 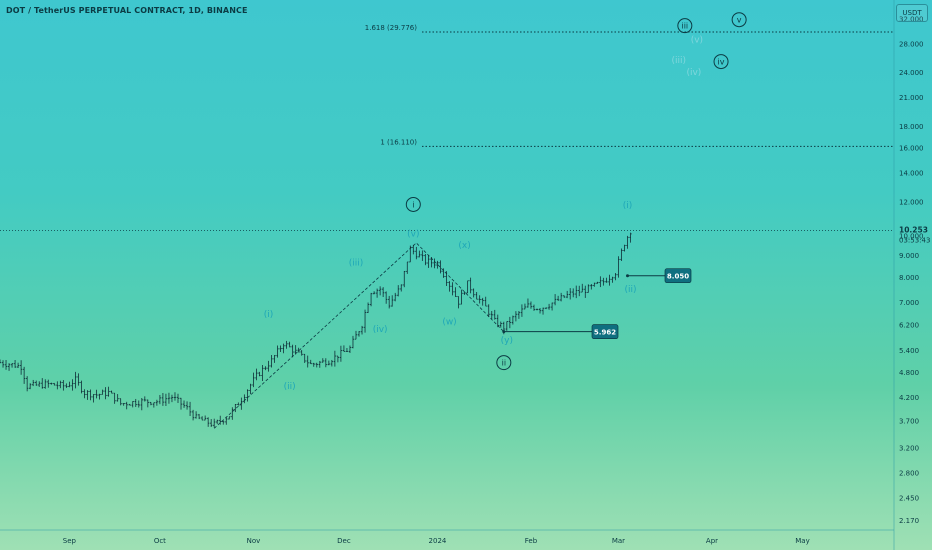 I want to click on currency-button: USDT, so click(x=912, y=13).